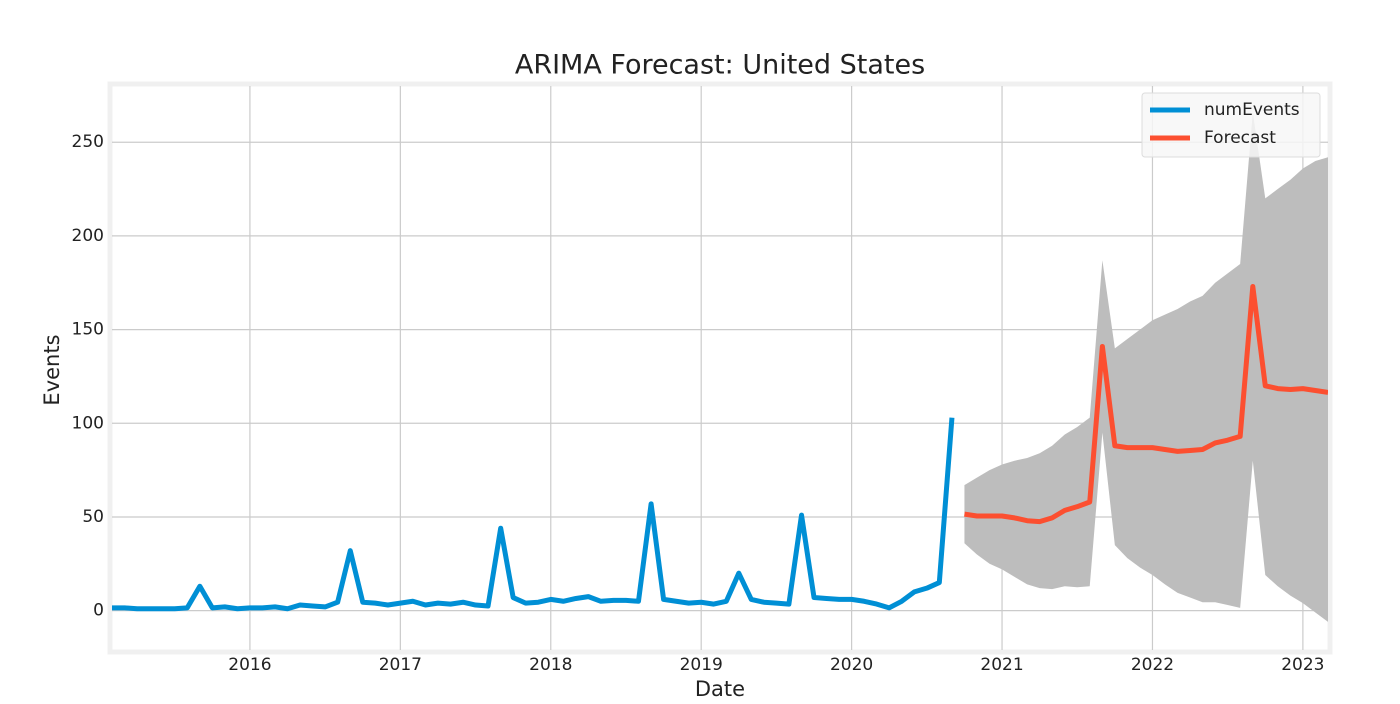  What do you see at coordinates (550, 665) in the screenshot?
I see `x-tick-label: 2018` at bounding box center [550, 665].